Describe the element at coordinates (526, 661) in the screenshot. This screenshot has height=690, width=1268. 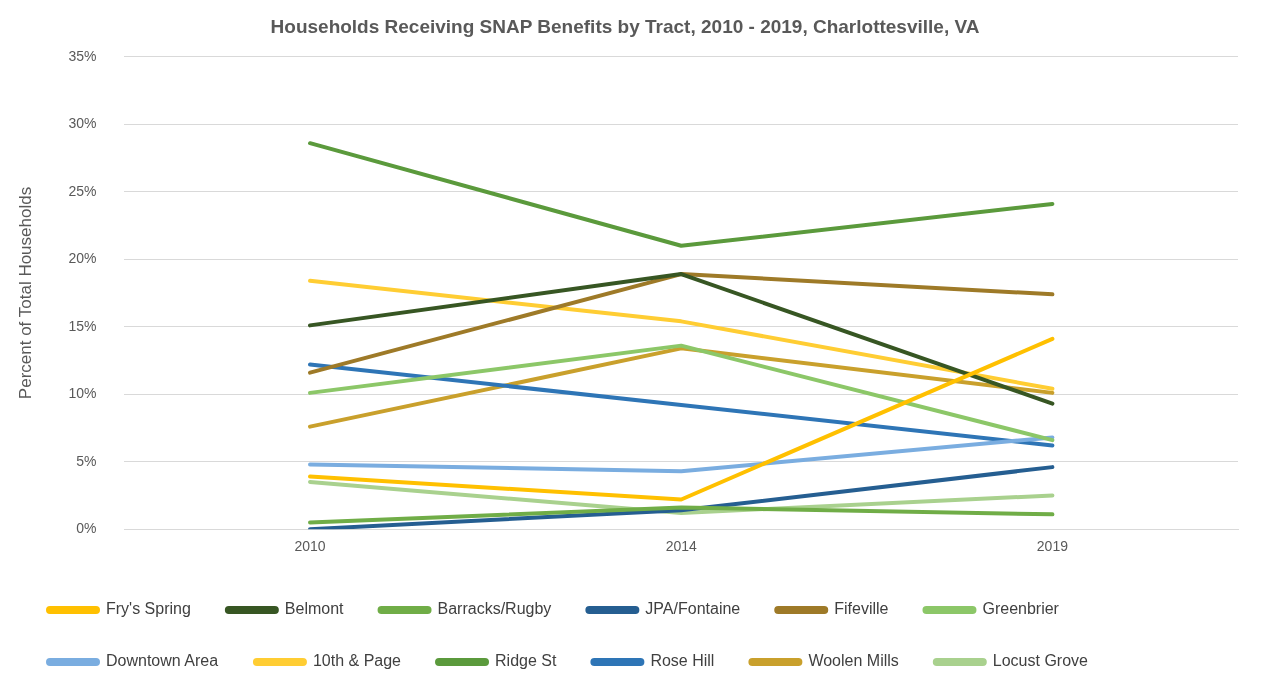
I see `legend-label: Ridge St` at that location.